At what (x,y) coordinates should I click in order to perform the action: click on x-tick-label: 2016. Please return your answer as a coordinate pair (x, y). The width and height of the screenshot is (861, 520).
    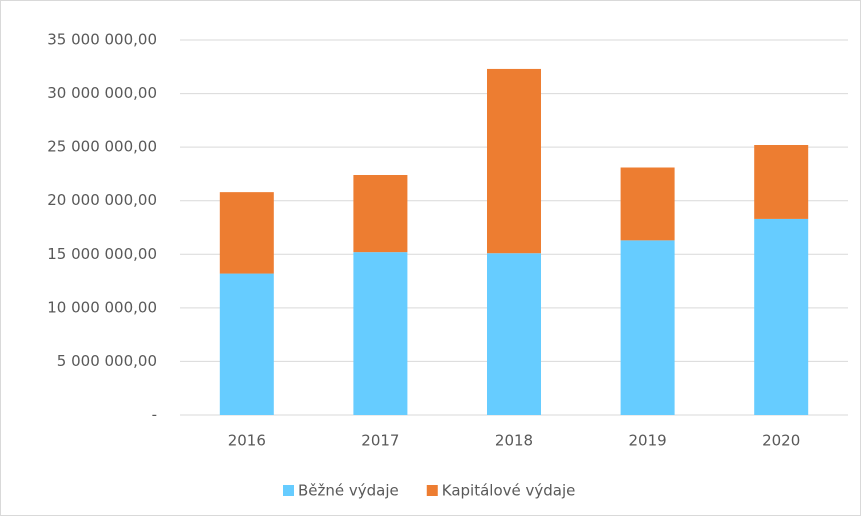
    Looking at the image, I should click on (247, 441).